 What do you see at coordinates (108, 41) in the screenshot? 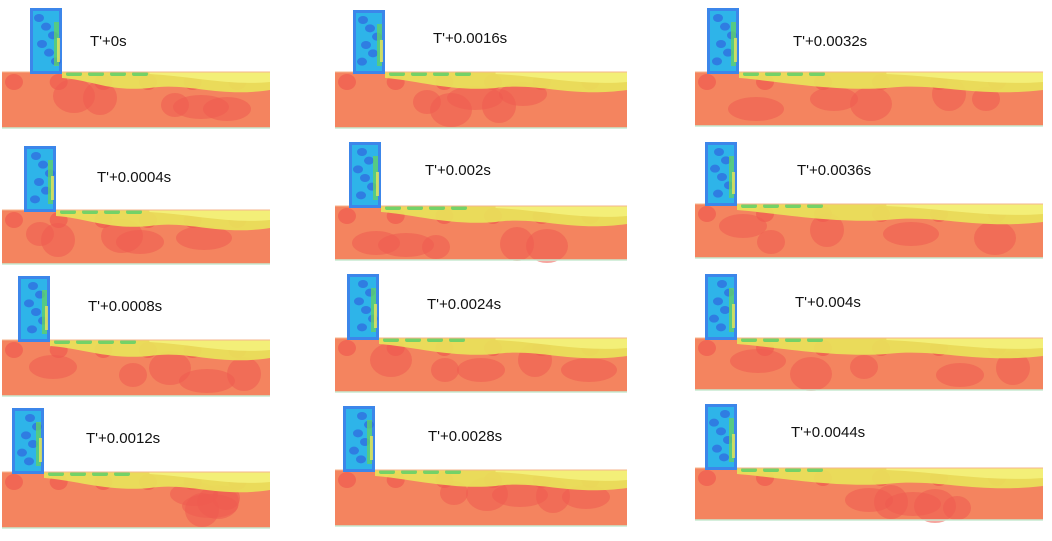
I see `time-label: T'+0s` at bounding box center [108, 41].